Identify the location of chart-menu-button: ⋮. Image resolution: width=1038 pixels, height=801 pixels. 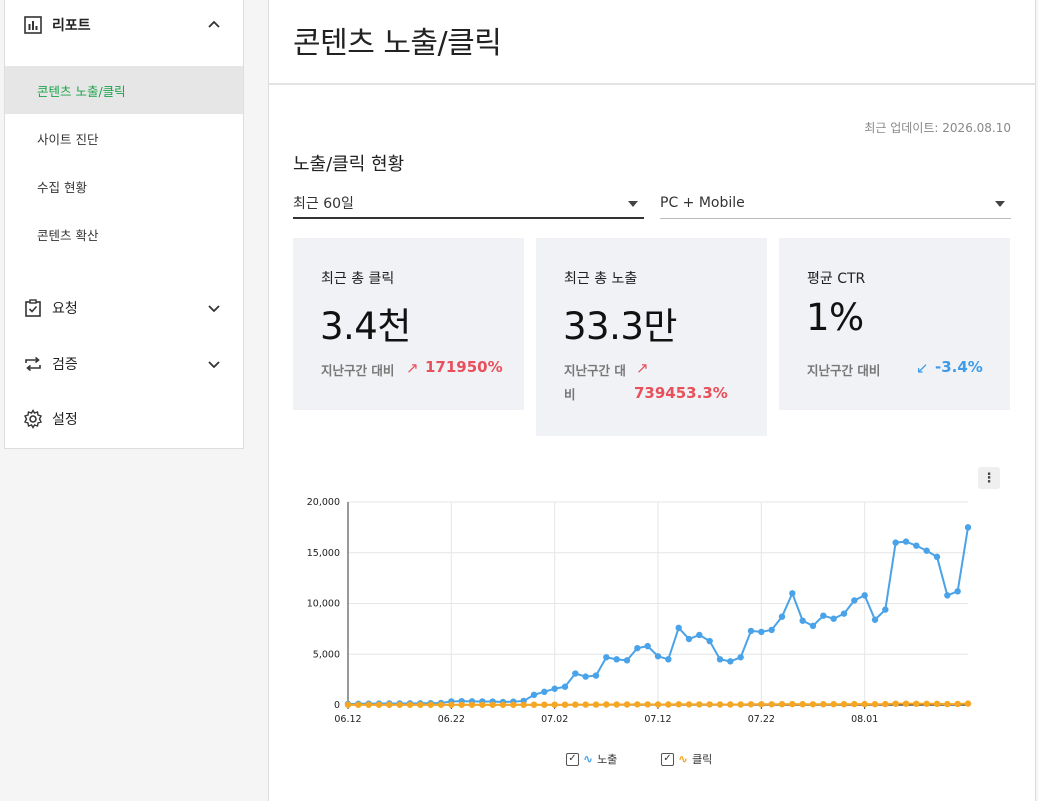
(989, 478).